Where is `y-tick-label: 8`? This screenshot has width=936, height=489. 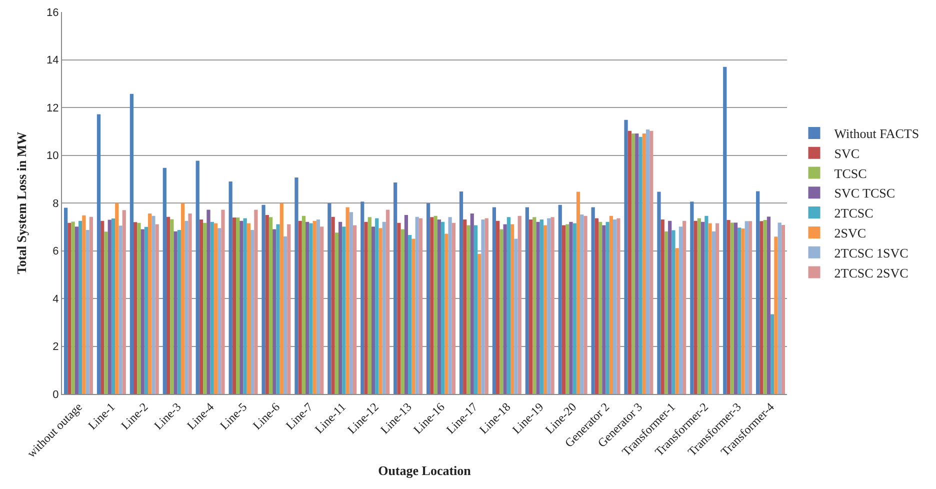
y-tick-label: 8 is located at coordinates (55, 204).